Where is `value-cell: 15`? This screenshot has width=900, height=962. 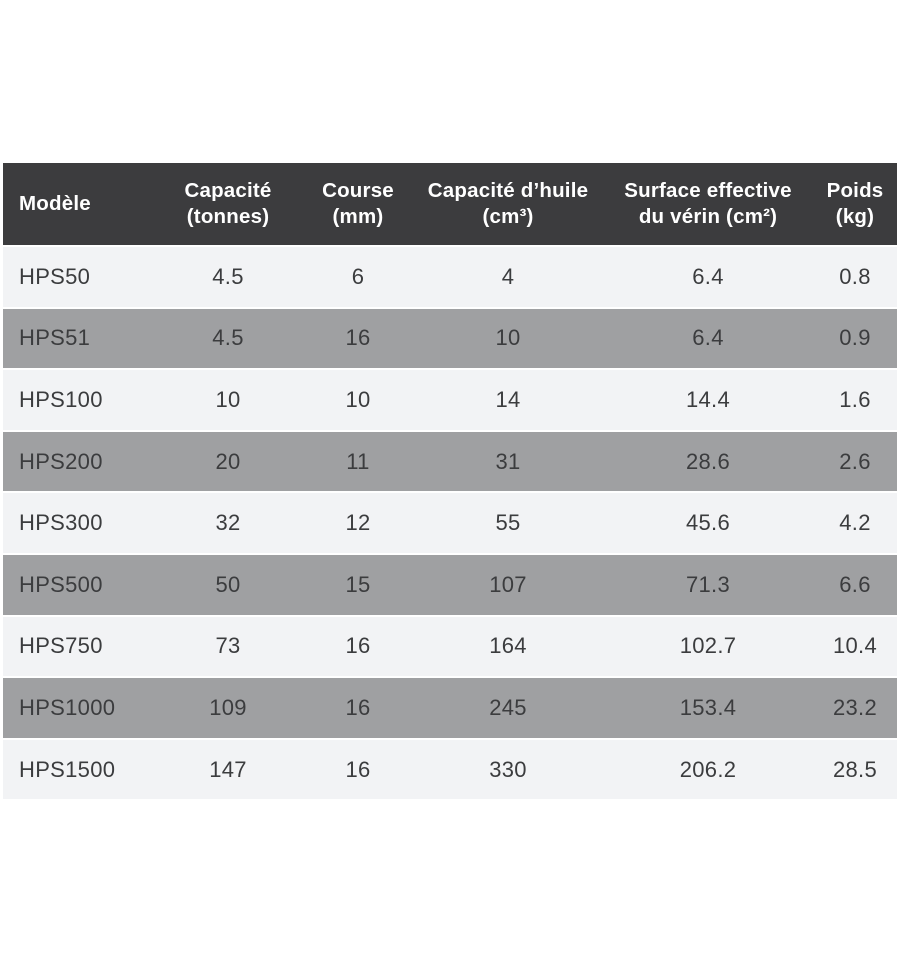
value-cell: 15 is located at coordinates (358, 584).